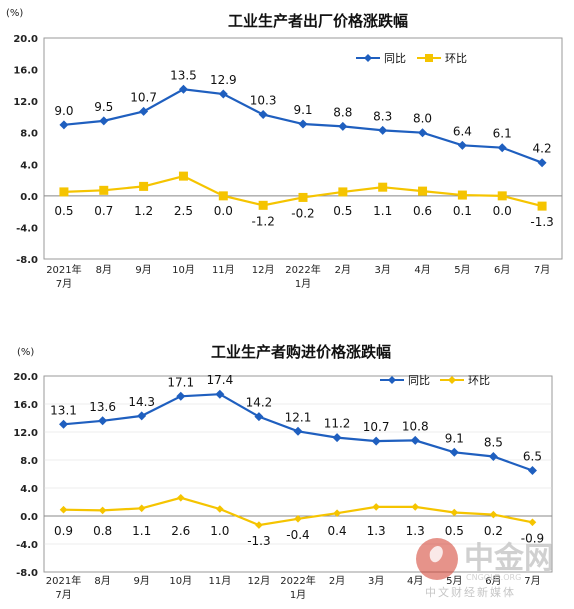 The image size is (574, 609). What do you see at coordinates (180, 382) in the screenshot?
I see `data-label: 17.1` at bounding box center [180, 382].